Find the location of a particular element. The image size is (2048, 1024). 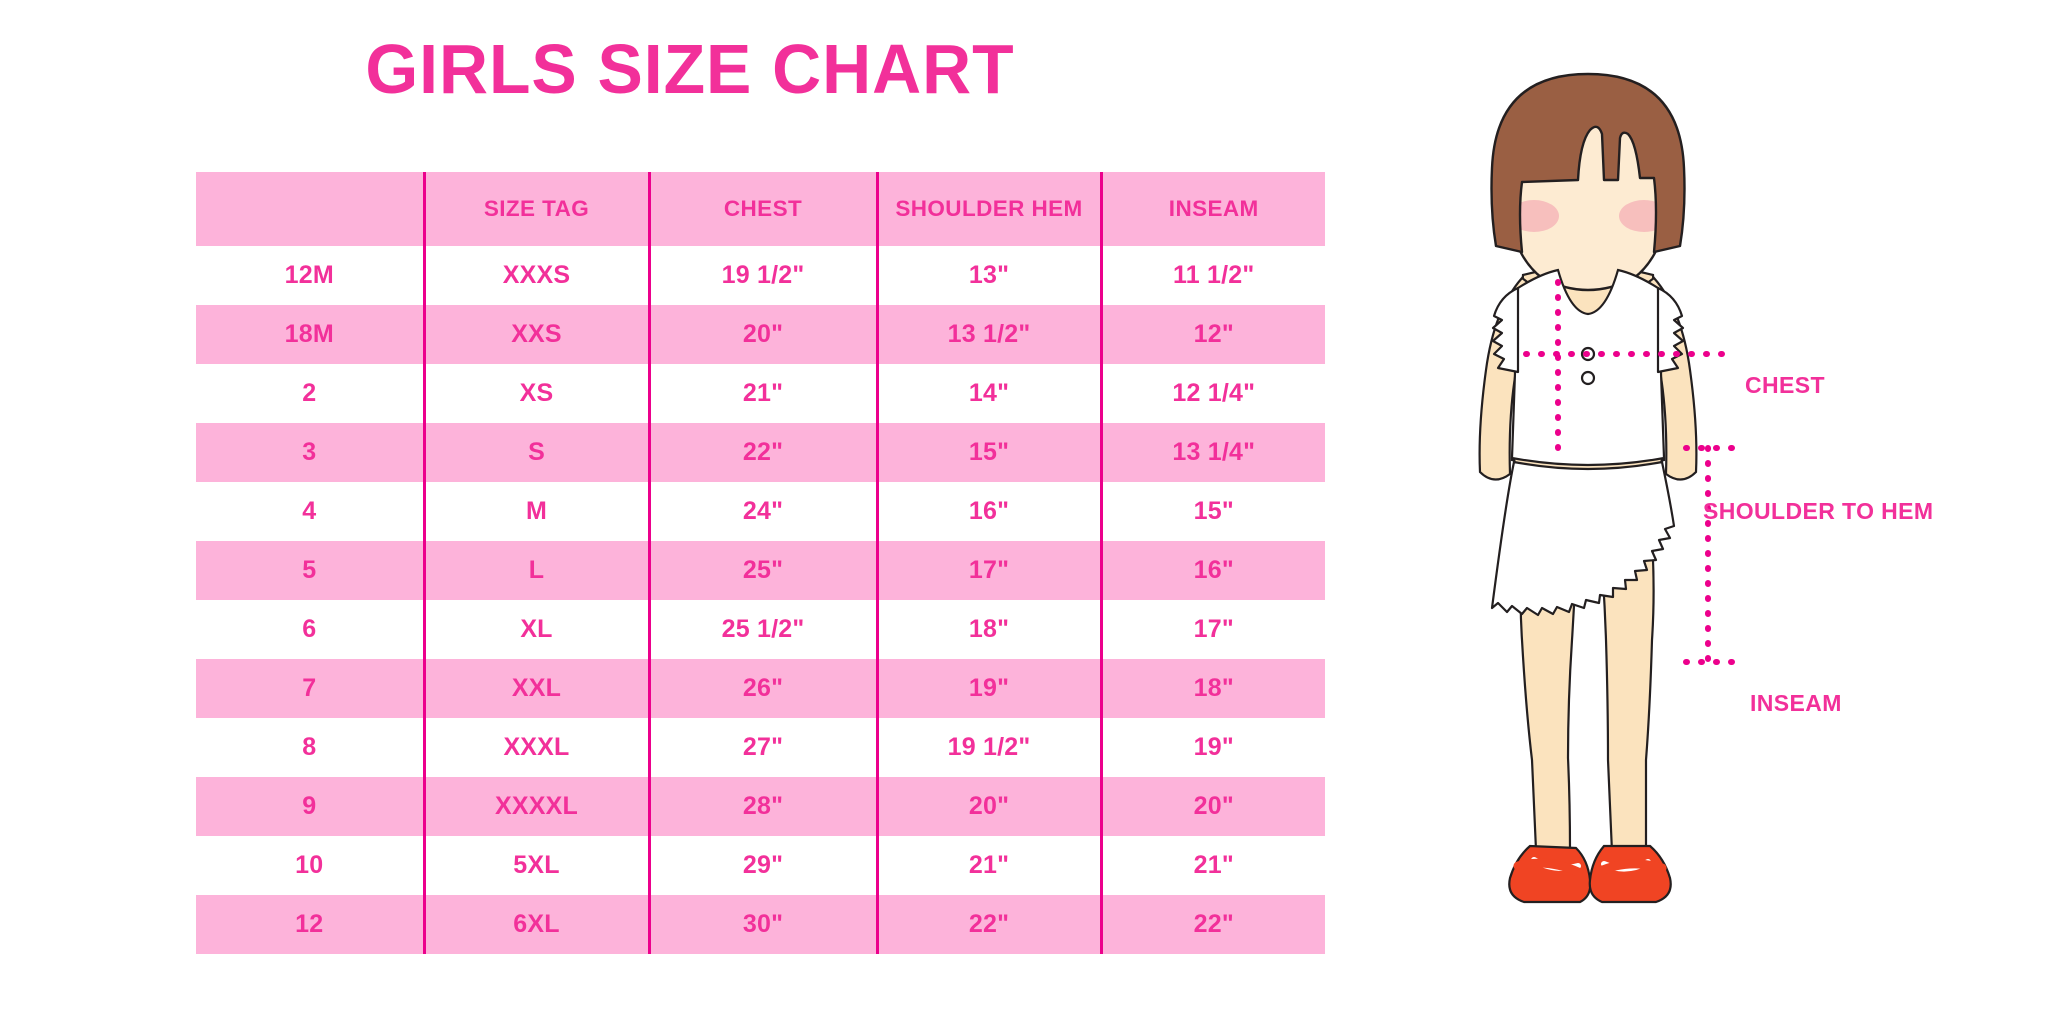

cell-size-tag: 6XL is located at coordinates (537, 924).